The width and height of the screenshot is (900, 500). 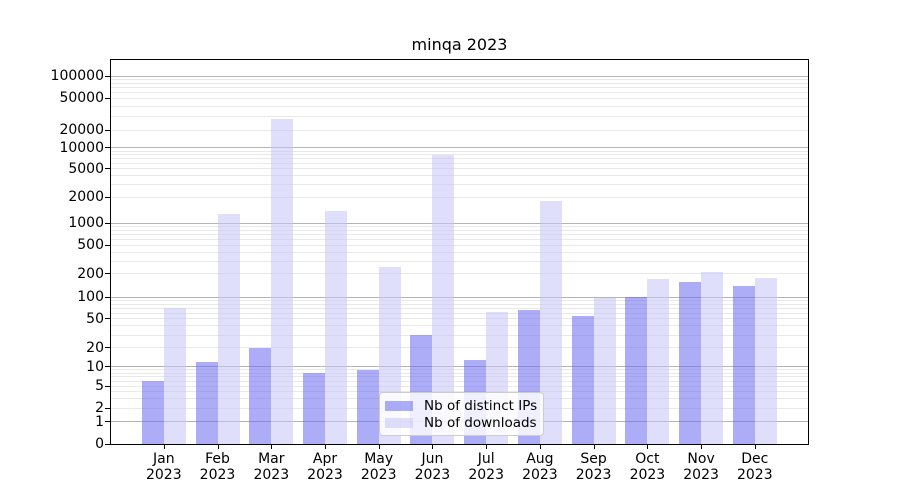 What do you see at coordinates (459, 44) in the screenshot?
I see `chart-title: minqa 2023` at bounding box center [459, 44].